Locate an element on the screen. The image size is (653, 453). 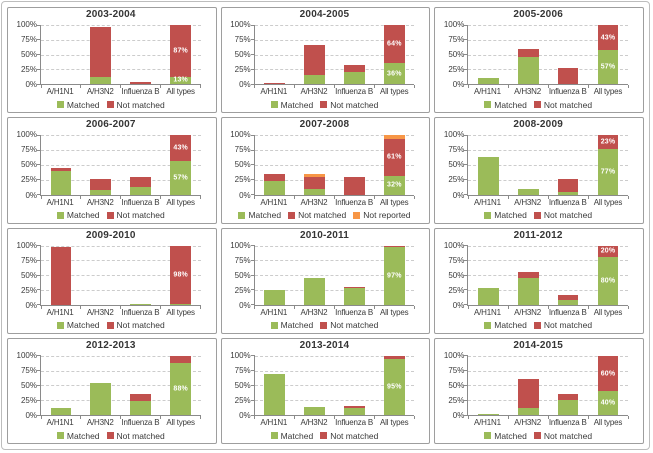
legend-swatch-not_reported is located at coordinates (357, 215).